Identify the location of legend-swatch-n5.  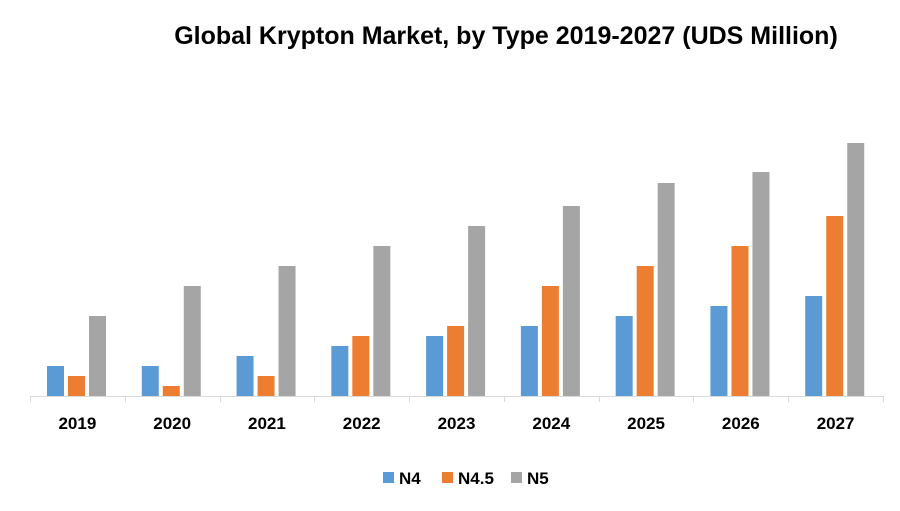
(516, 477).